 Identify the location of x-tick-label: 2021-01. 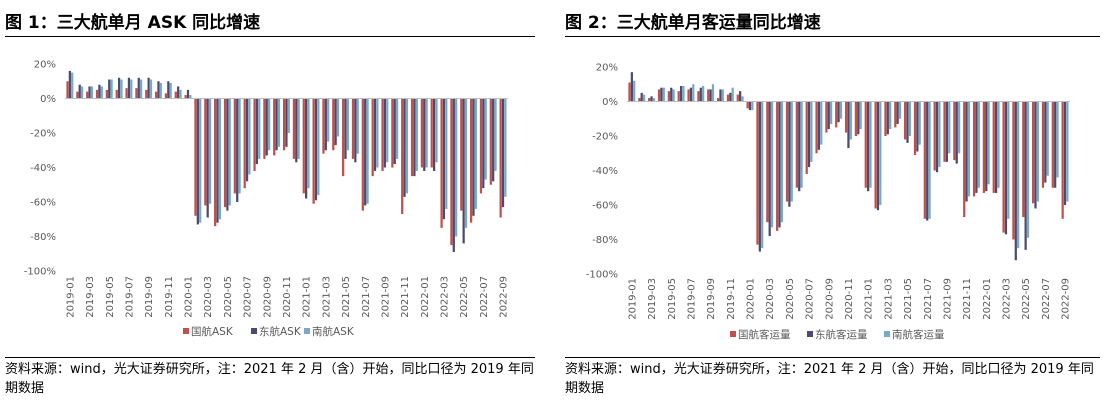
(307, 297).